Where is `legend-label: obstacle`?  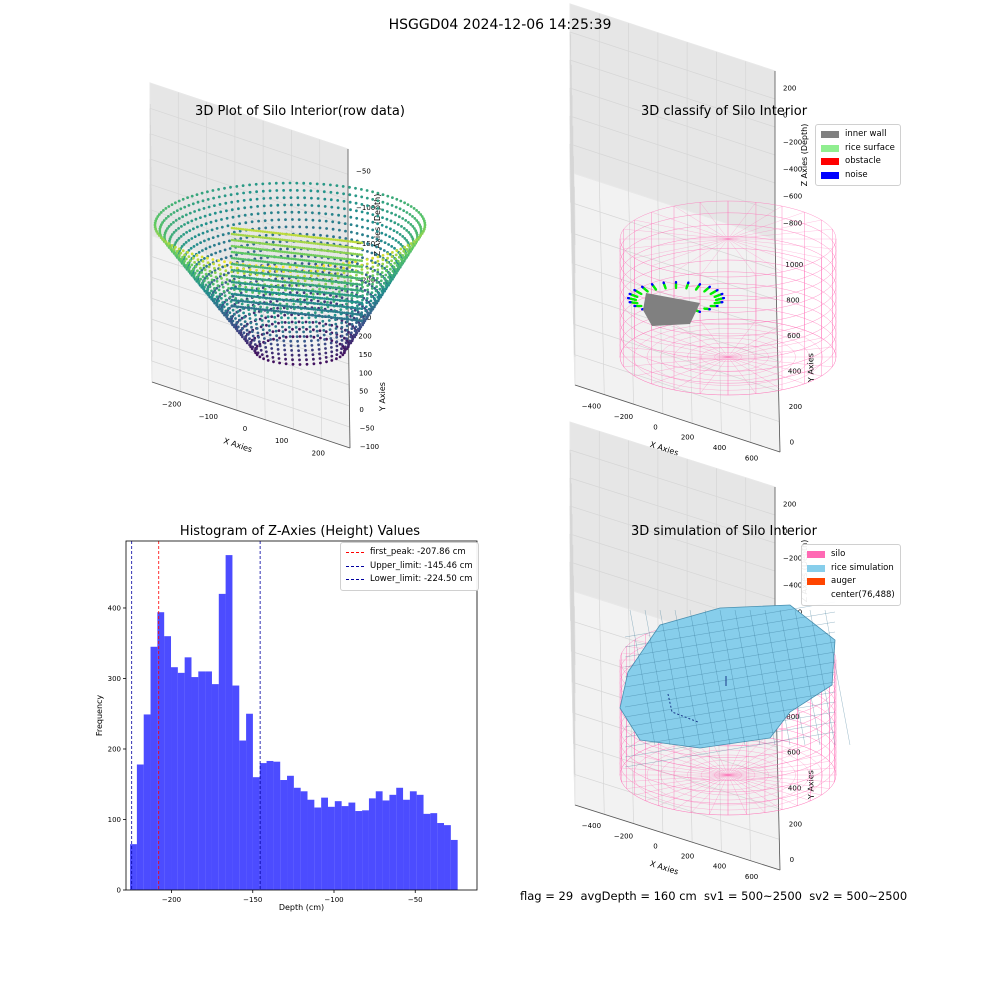 legend-label: obstacle is located at coordinates (863, 161).